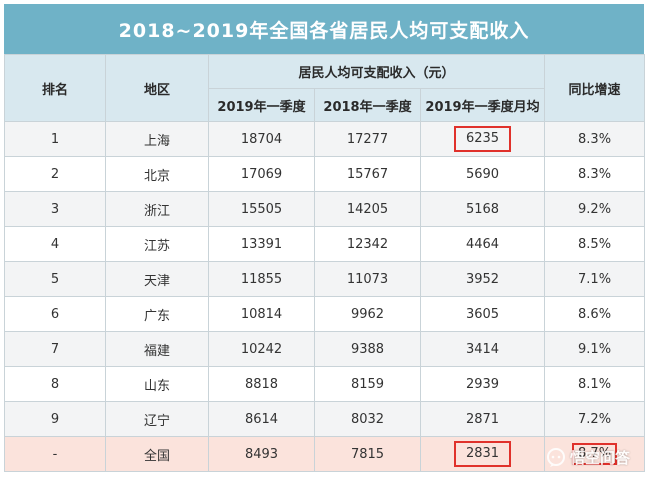  What do you see at coordinates (55, 314) in the screenshot?
I see `cell-rank: 6` at bounding box center [55, 314].